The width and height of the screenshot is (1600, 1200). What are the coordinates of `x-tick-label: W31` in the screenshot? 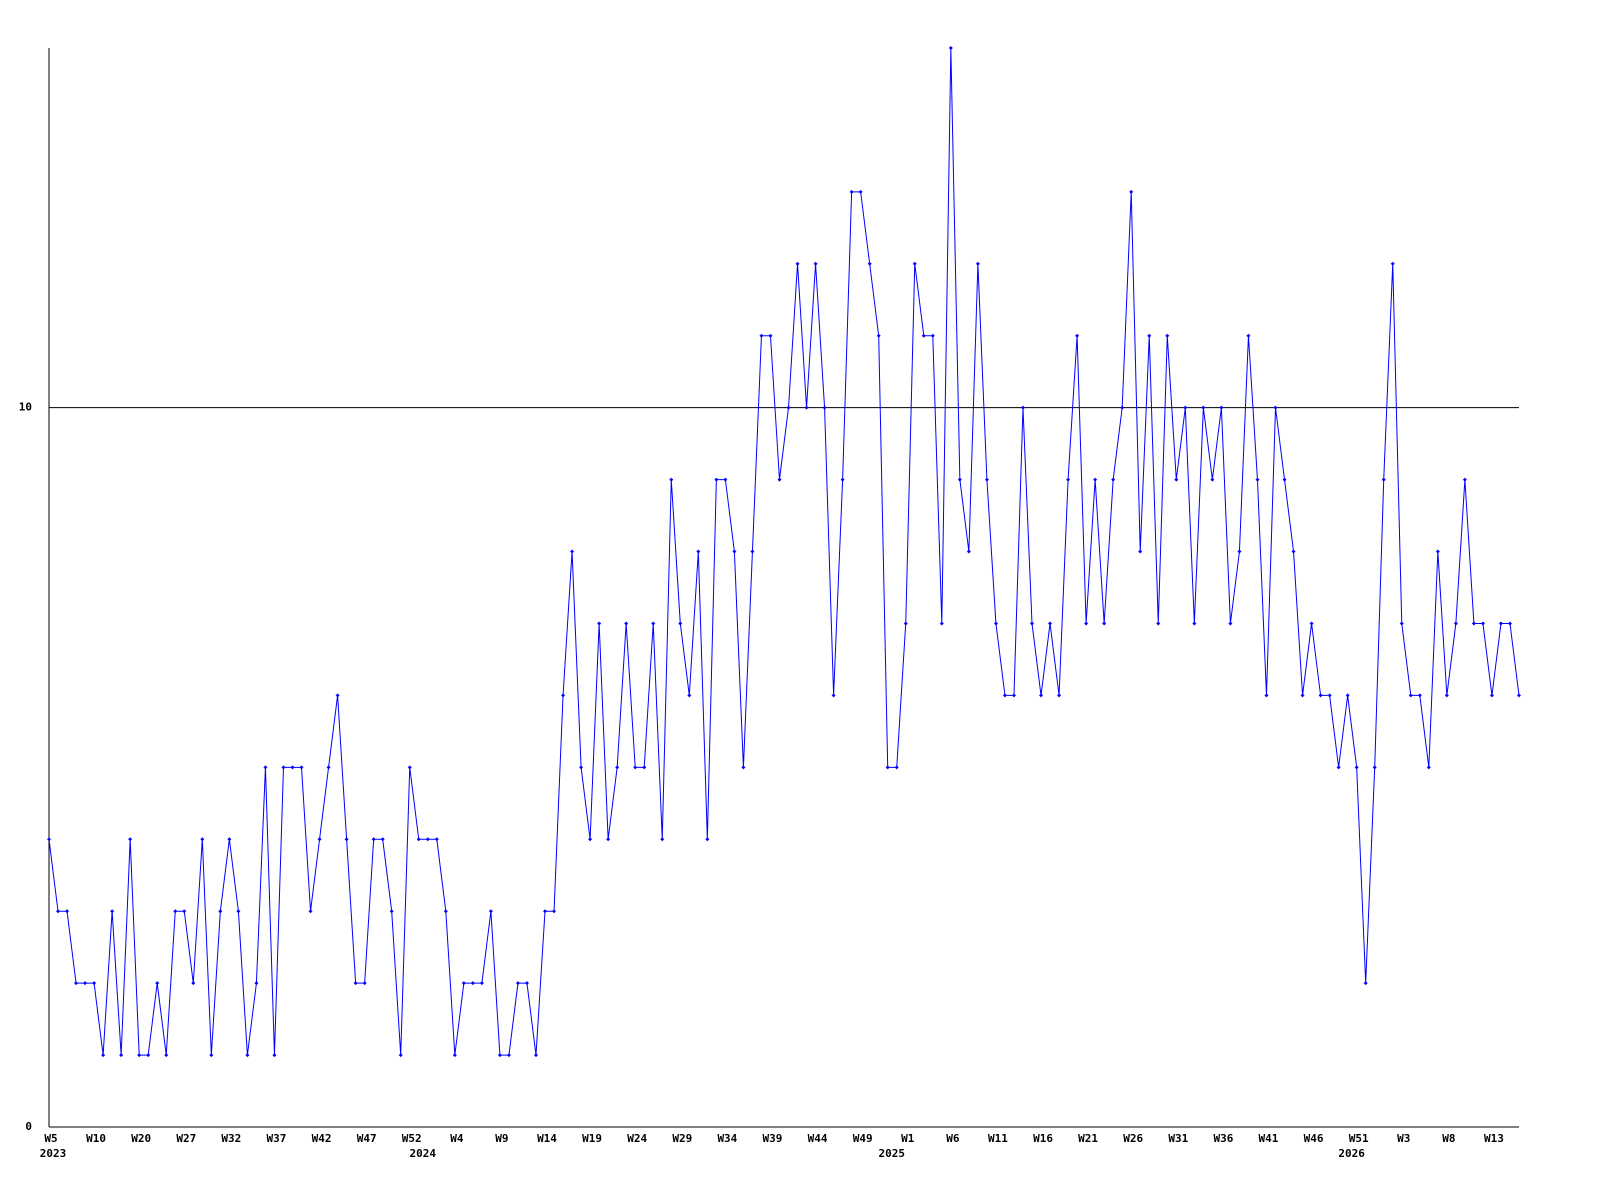 It's located at (1178, 1138).